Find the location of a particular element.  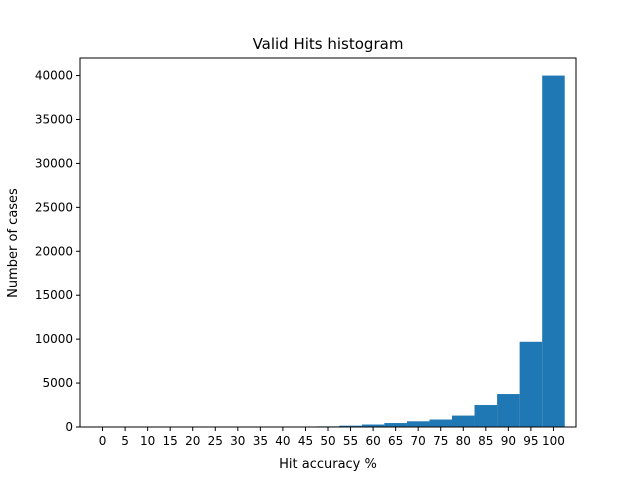

chart-title: Valid Hits histogram is located at coordinates (328, 44).